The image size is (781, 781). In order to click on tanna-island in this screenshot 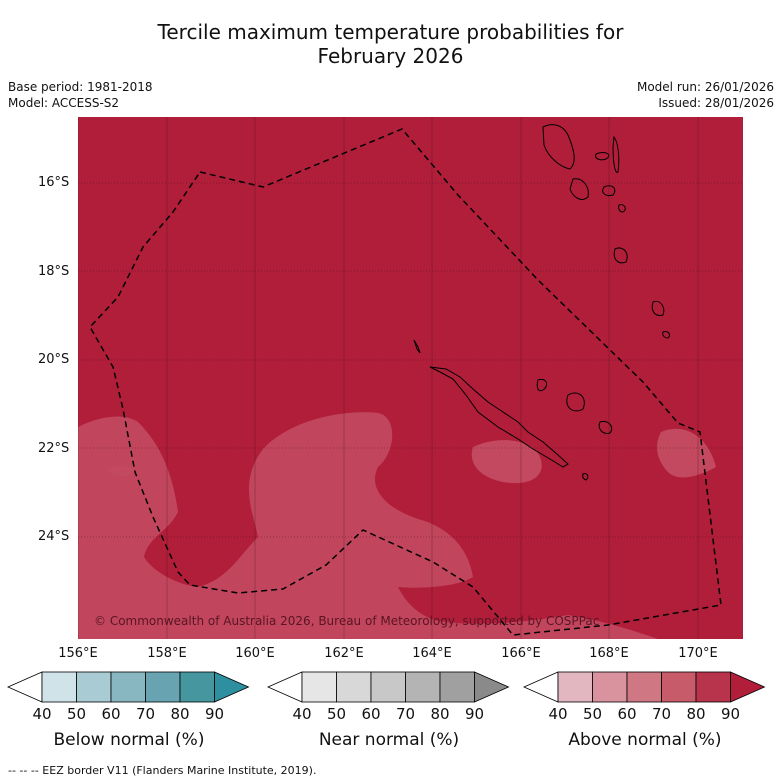, I will do `click(658, 308)`.